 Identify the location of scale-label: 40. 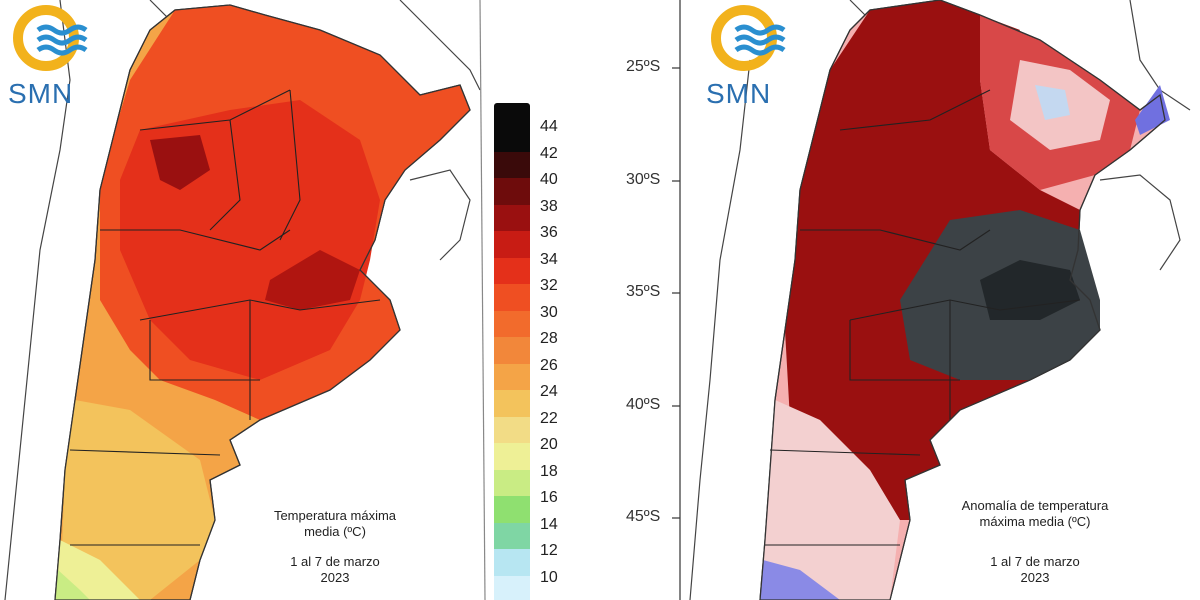
(549, 179).